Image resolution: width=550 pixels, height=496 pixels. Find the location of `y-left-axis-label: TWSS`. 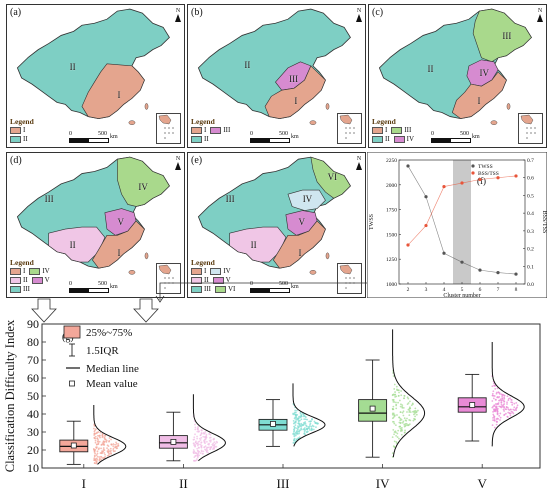

y-left-axis-label: TWSS is located at coordinates (372, 222).